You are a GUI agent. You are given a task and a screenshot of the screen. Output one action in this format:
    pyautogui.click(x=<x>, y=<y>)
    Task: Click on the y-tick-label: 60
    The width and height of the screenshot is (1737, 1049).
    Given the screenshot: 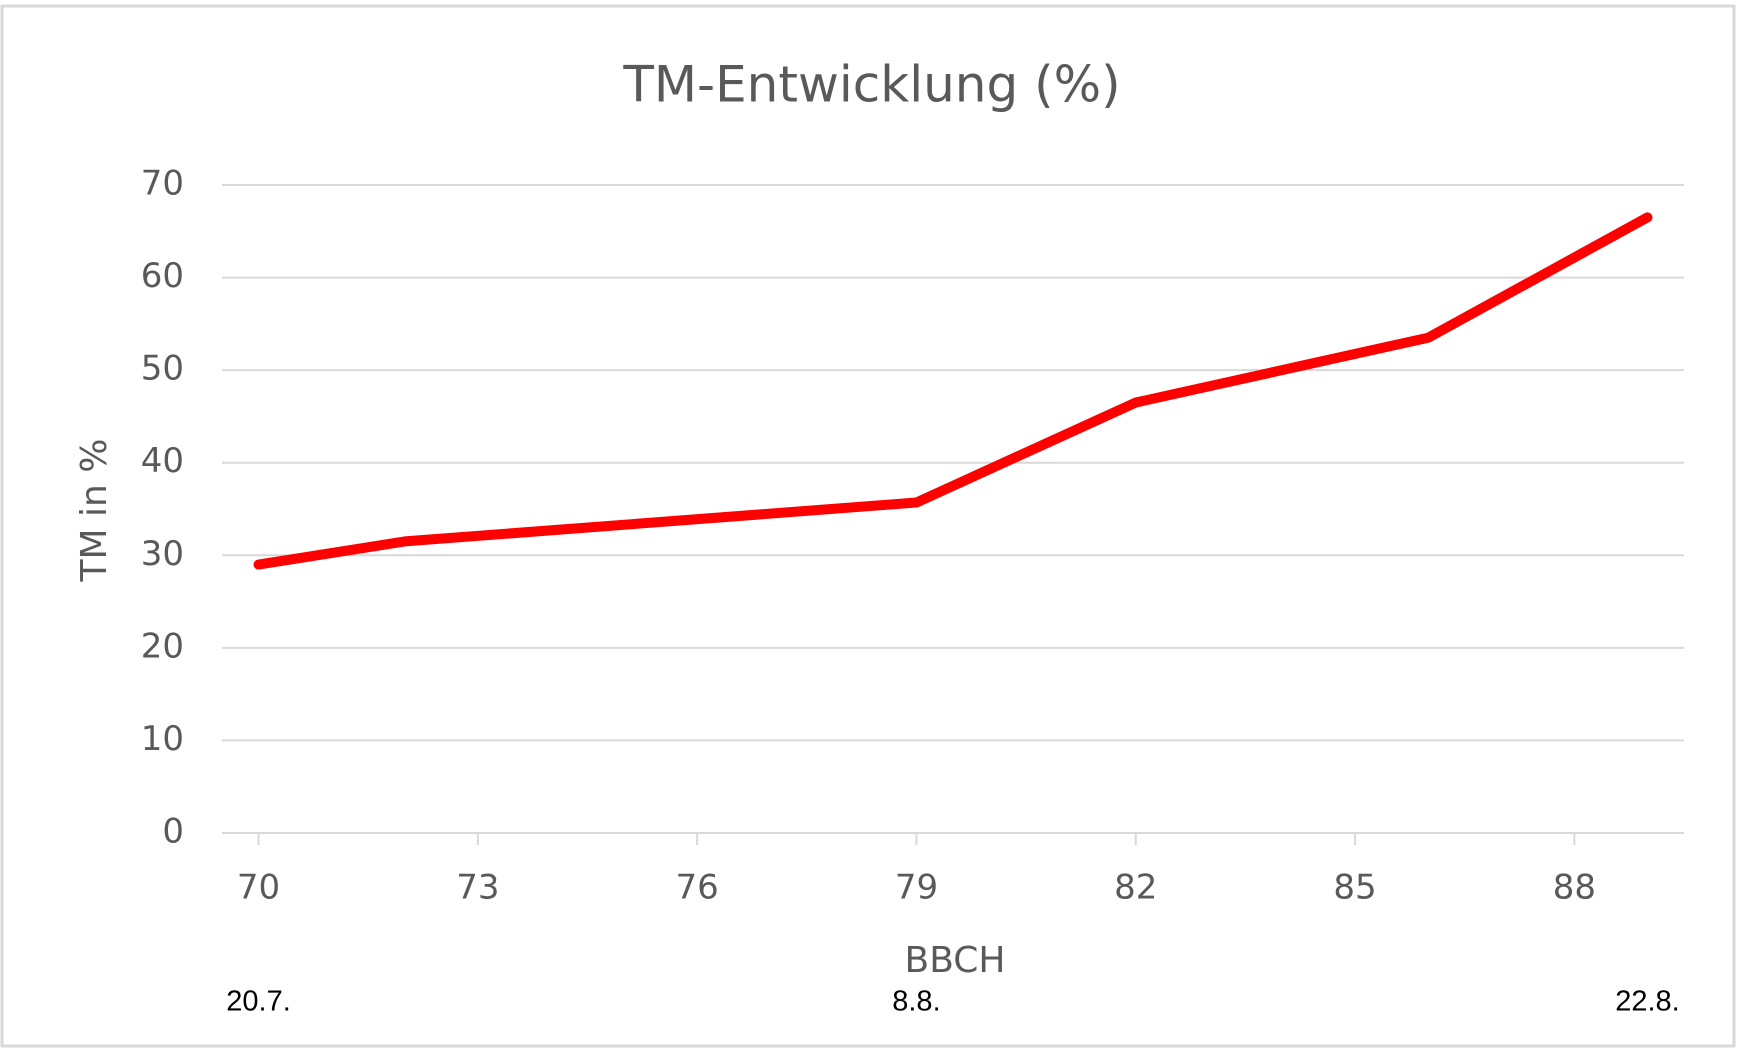 What is the action you would take?
    pyautogui.click(x=162, y=276)
    